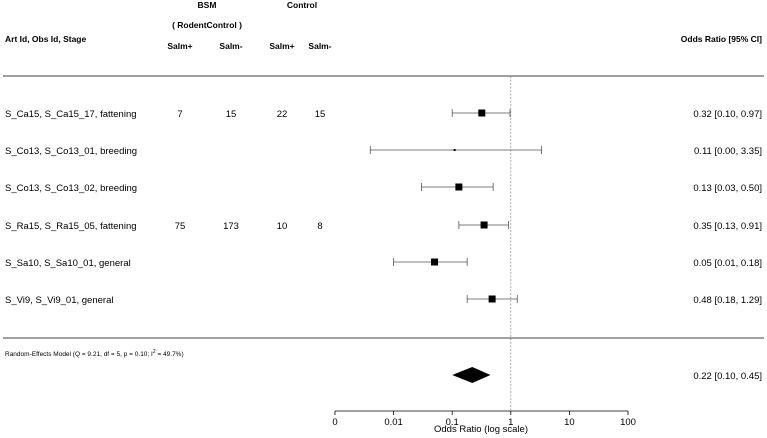  Describe the element at coordinates (319, 226) in the screenshot. I see `ctrl-salm-neg-value: 8` at that location.